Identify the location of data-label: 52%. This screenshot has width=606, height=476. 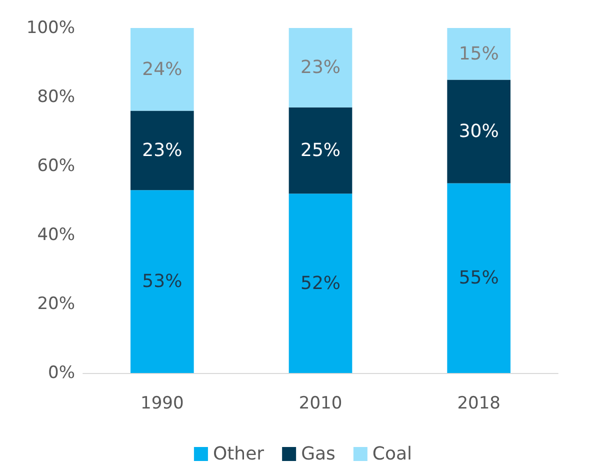
(320, 283).